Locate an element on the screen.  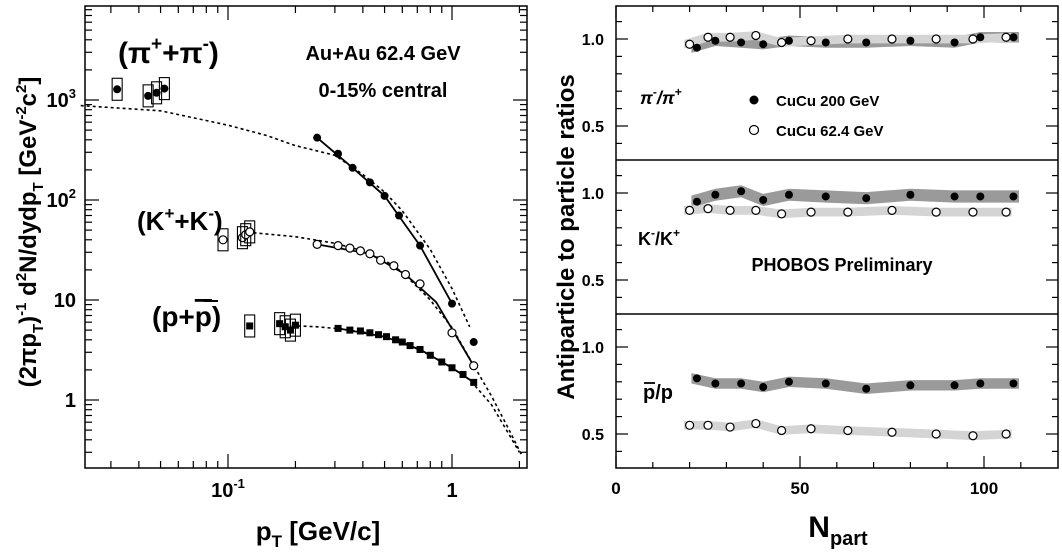
point---2 is located at coordinates (352, 167).